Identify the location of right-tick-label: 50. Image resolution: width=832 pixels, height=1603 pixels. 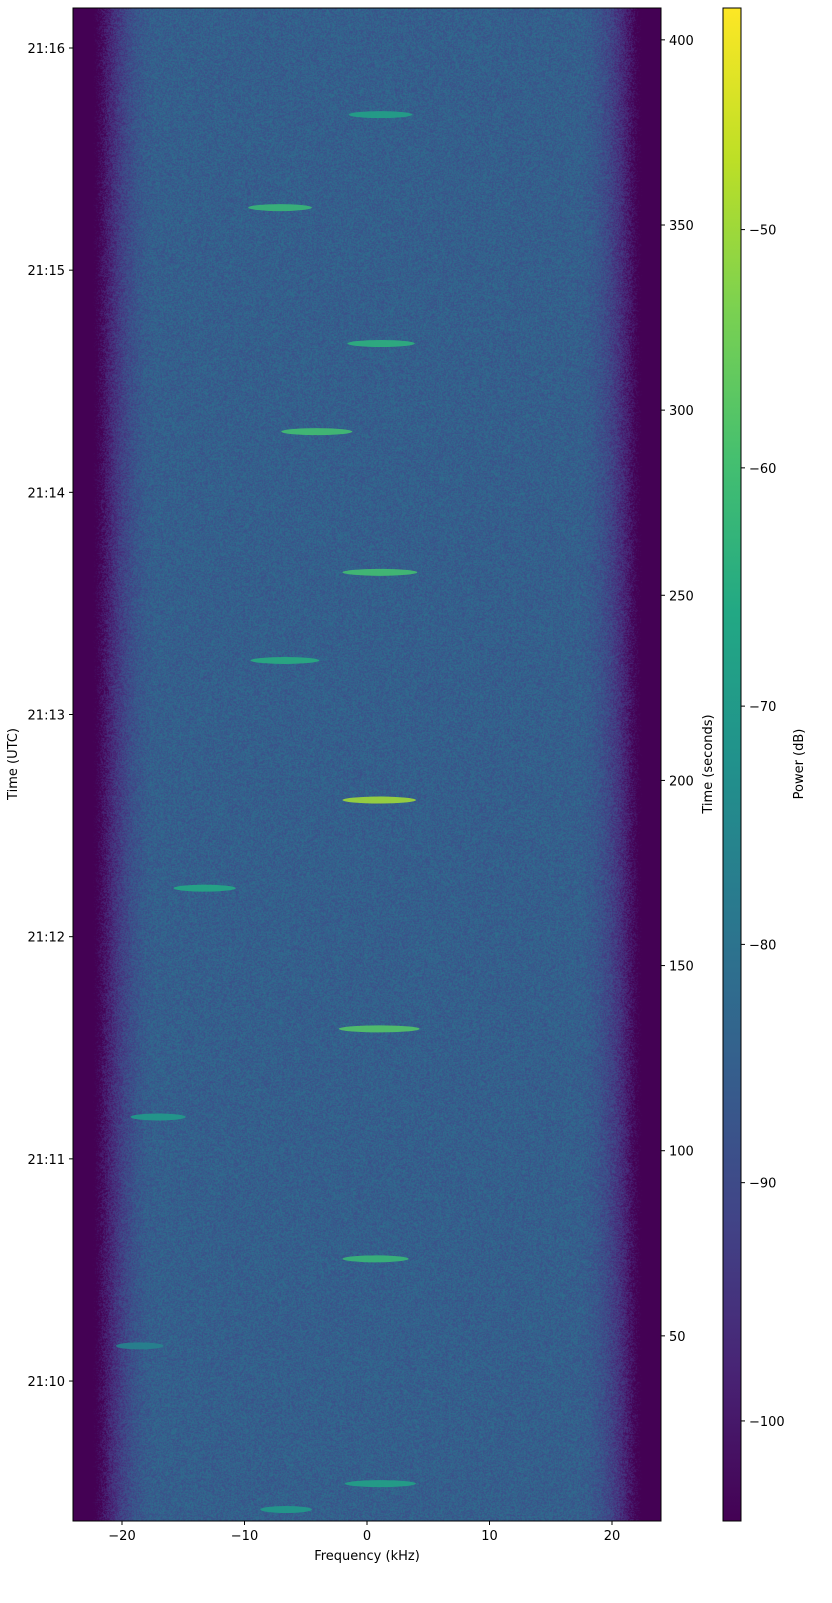
(677, 1337).